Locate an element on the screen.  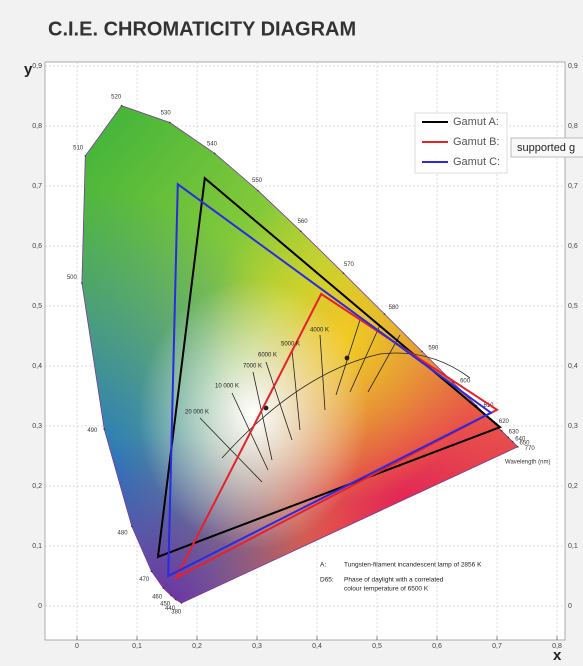
wavelength-label: 540 is located at coordinates (212, 144).